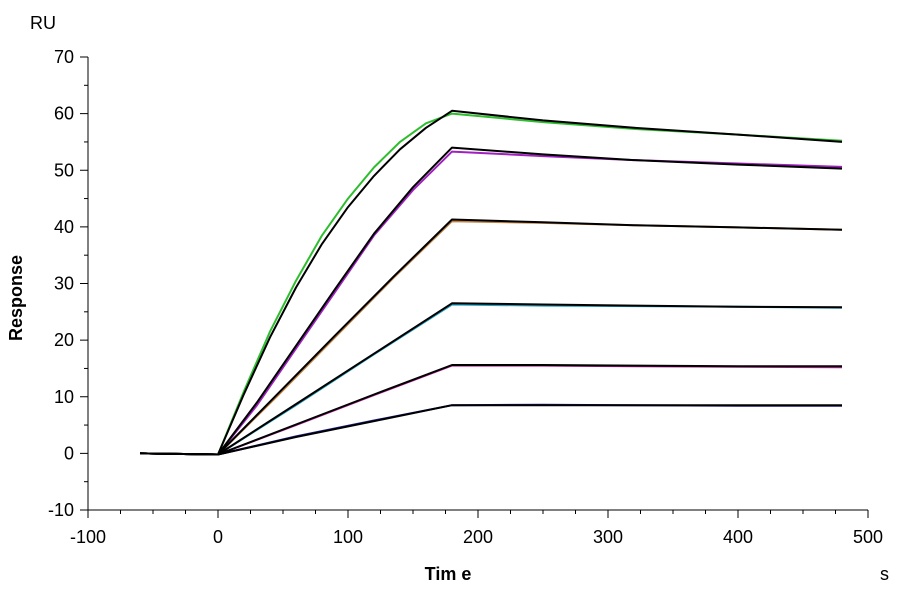 This screenshot has height=600, width=900. Describe the element at coordinates (88, 537) in the screenshot. I see `x-tick-label: -100` at that location.